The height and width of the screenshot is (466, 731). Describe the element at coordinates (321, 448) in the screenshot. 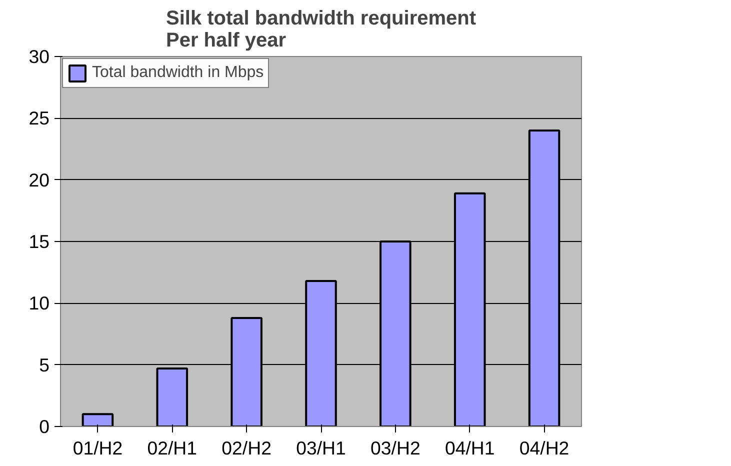

I see `x-tick-label: 03/H1` at that location.